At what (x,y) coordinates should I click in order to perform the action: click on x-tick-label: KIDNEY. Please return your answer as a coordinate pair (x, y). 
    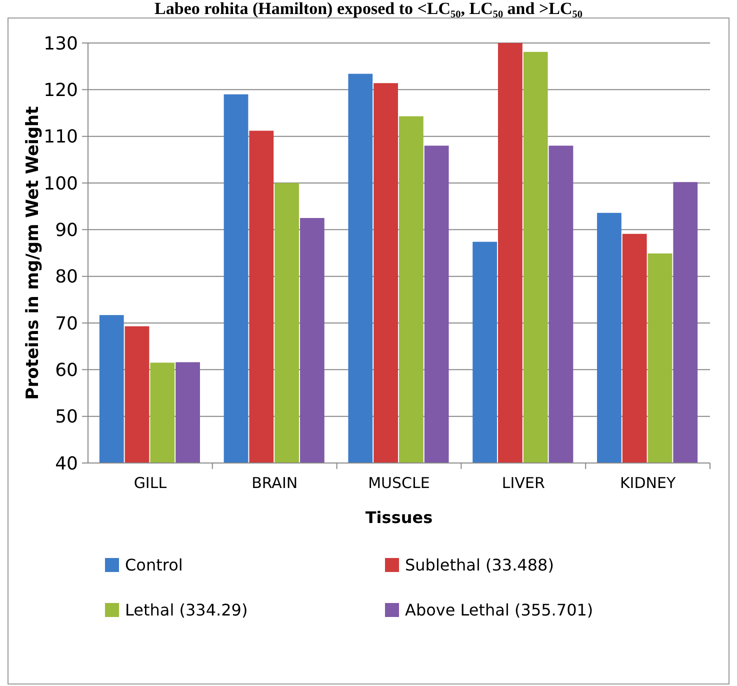
    Looking at the image, I should click on (648, 483).